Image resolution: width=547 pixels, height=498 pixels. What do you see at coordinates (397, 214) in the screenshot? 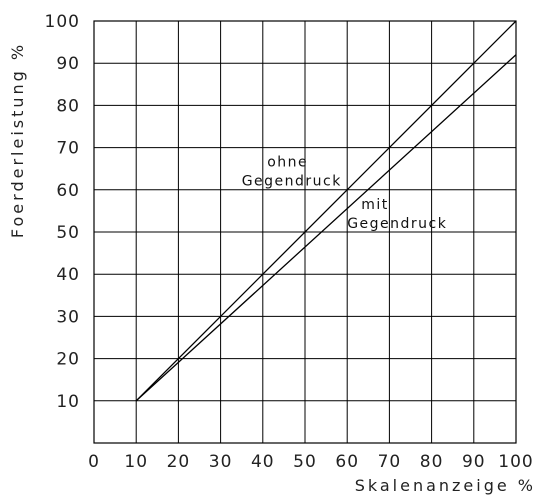
I see `annotation-2: mit Gegendruck` at bounding box center [397, 214].